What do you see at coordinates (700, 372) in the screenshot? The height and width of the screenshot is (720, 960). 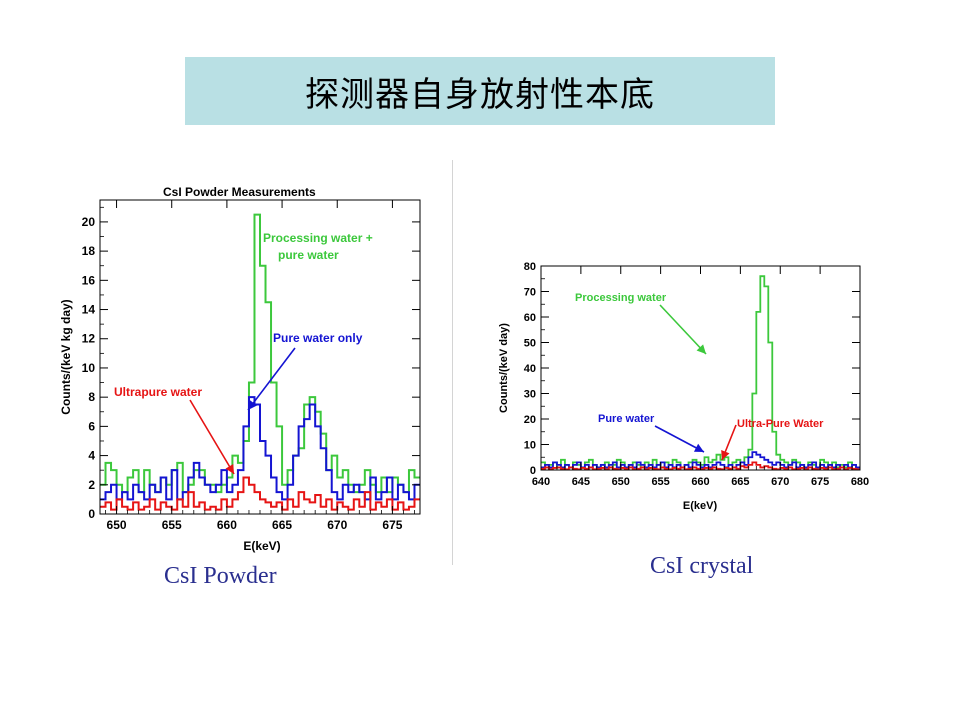 I see `series-line-processing-water` at bounding box center [700, 372].